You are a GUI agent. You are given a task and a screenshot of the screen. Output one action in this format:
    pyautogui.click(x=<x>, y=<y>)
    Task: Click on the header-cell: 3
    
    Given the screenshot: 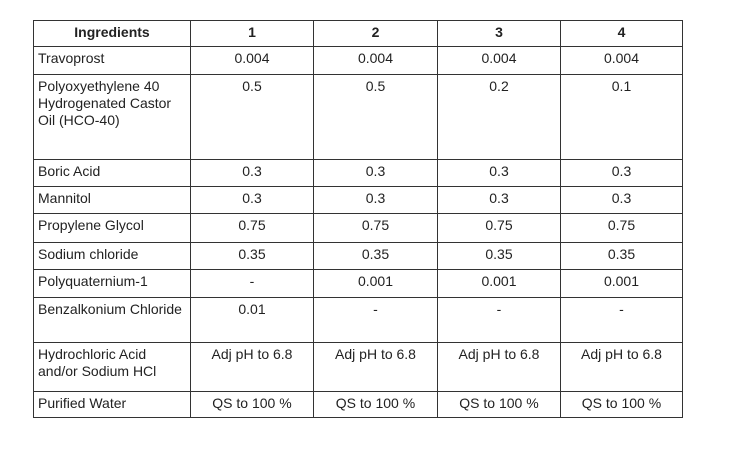 What is the action you would take?
    pyautogui.click(x=499, y=33)
    